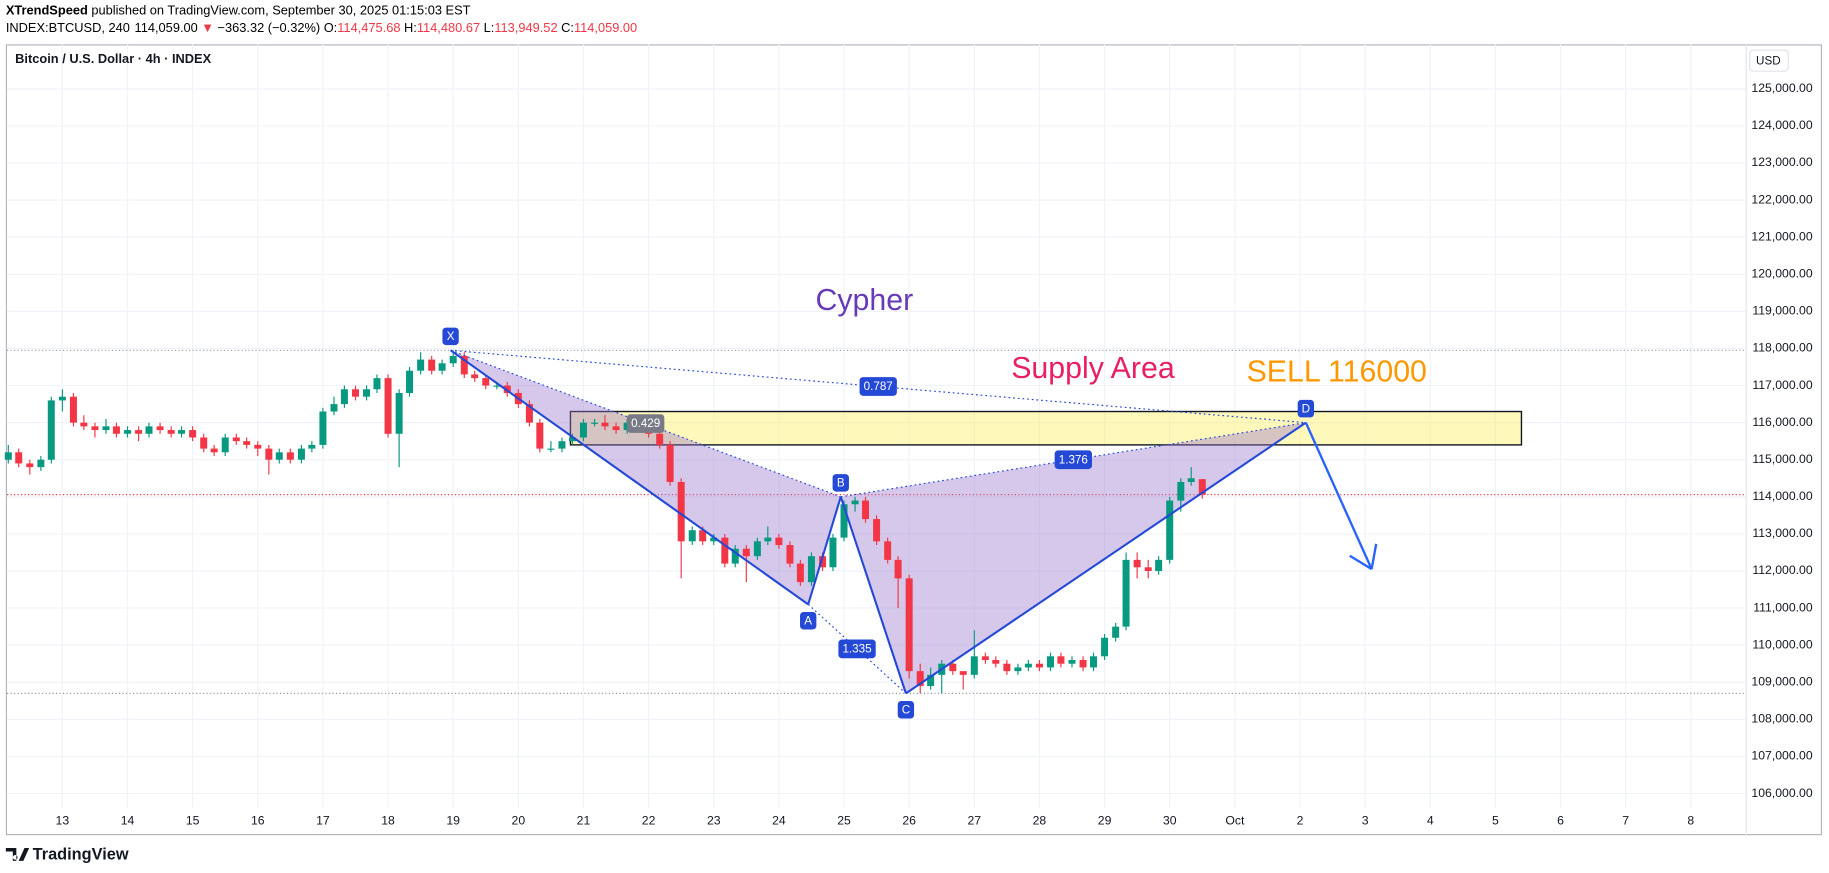  I want to click on x-tick-label: 19, so click(453, 820).